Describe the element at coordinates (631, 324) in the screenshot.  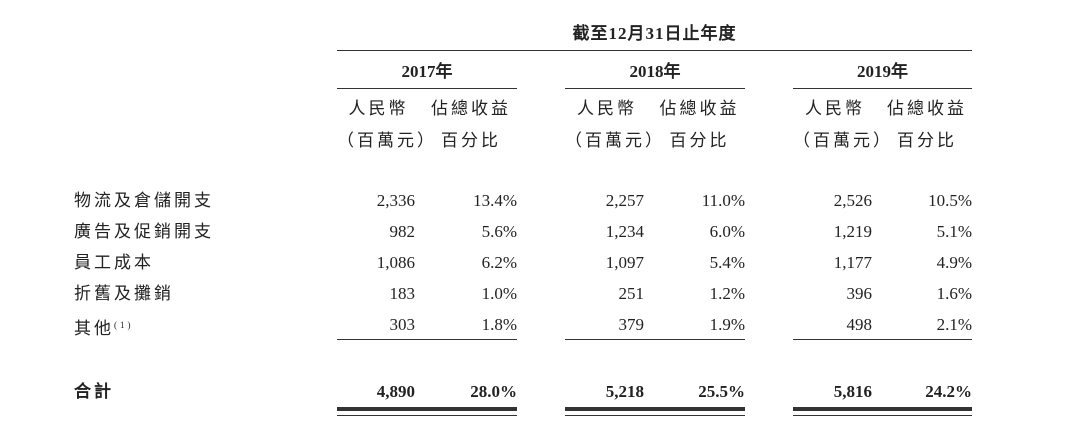
I see `cell: 379` at that location.